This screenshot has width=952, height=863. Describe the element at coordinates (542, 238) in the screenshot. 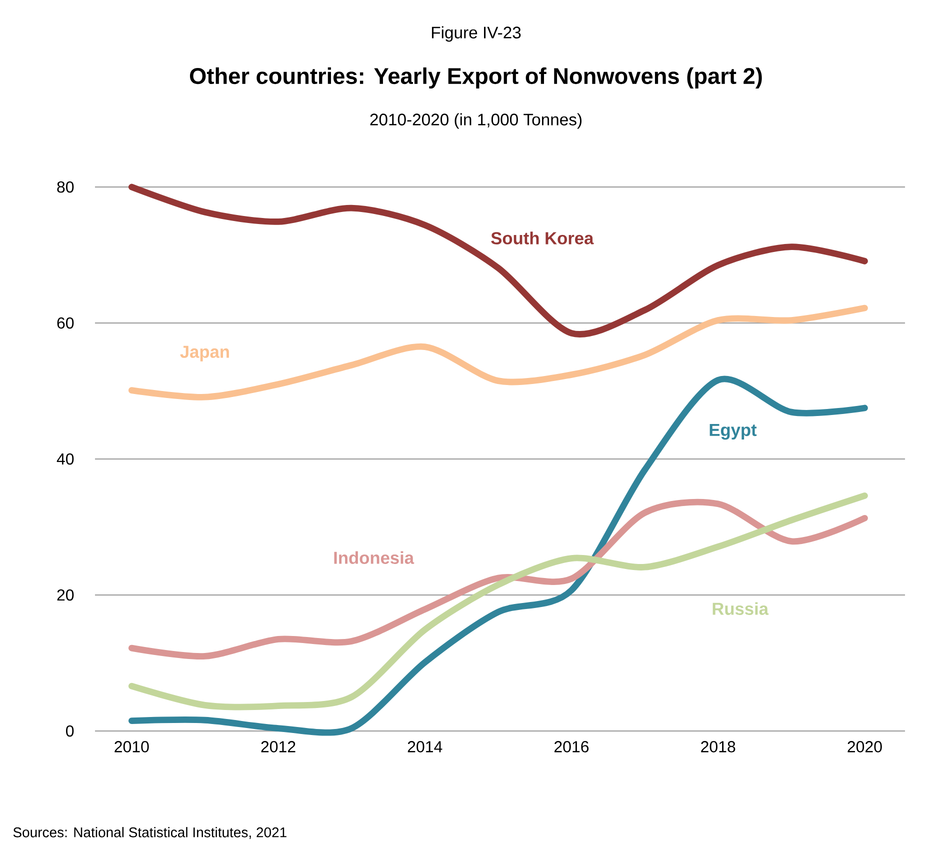

I see `series-label: South Korea` at that location.